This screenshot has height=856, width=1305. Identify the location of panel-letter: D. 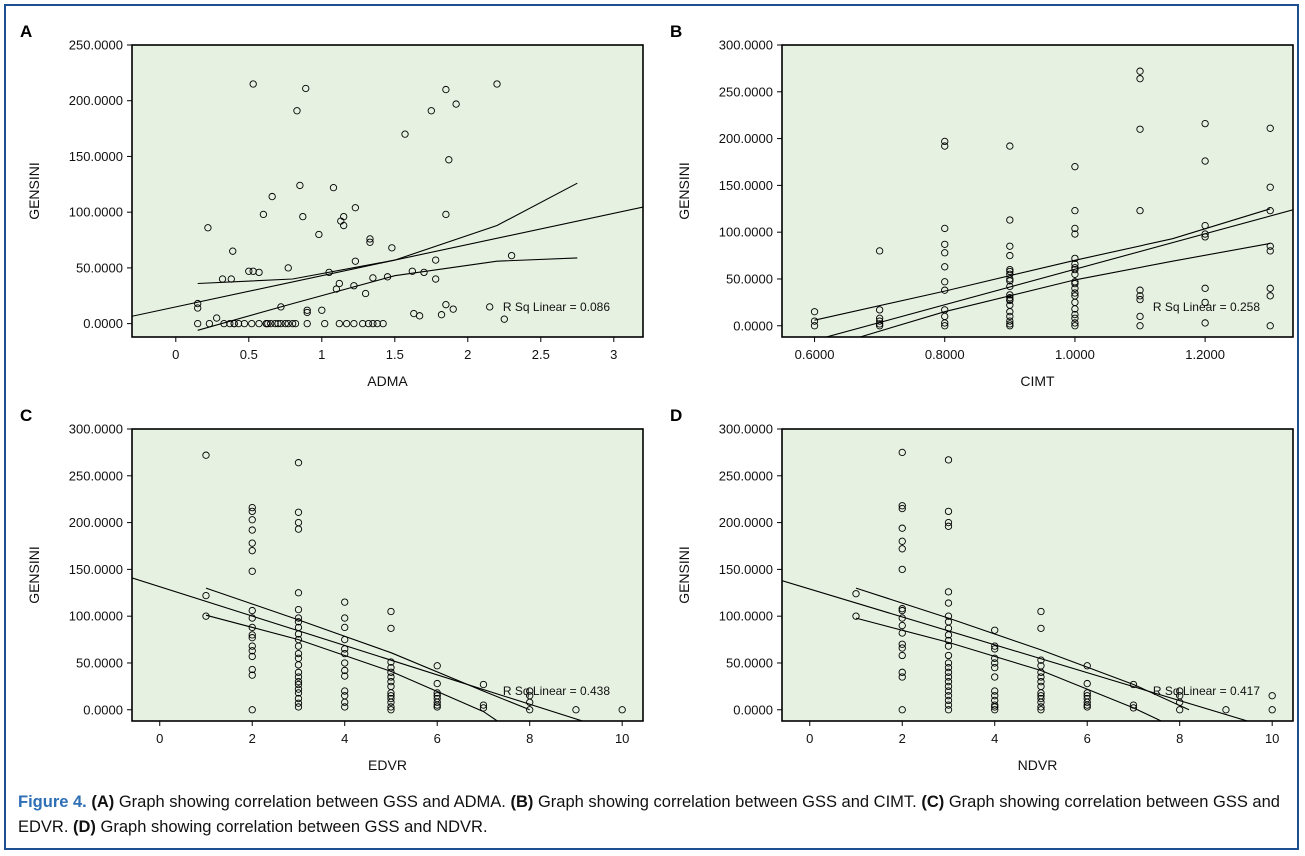
(676, 415).